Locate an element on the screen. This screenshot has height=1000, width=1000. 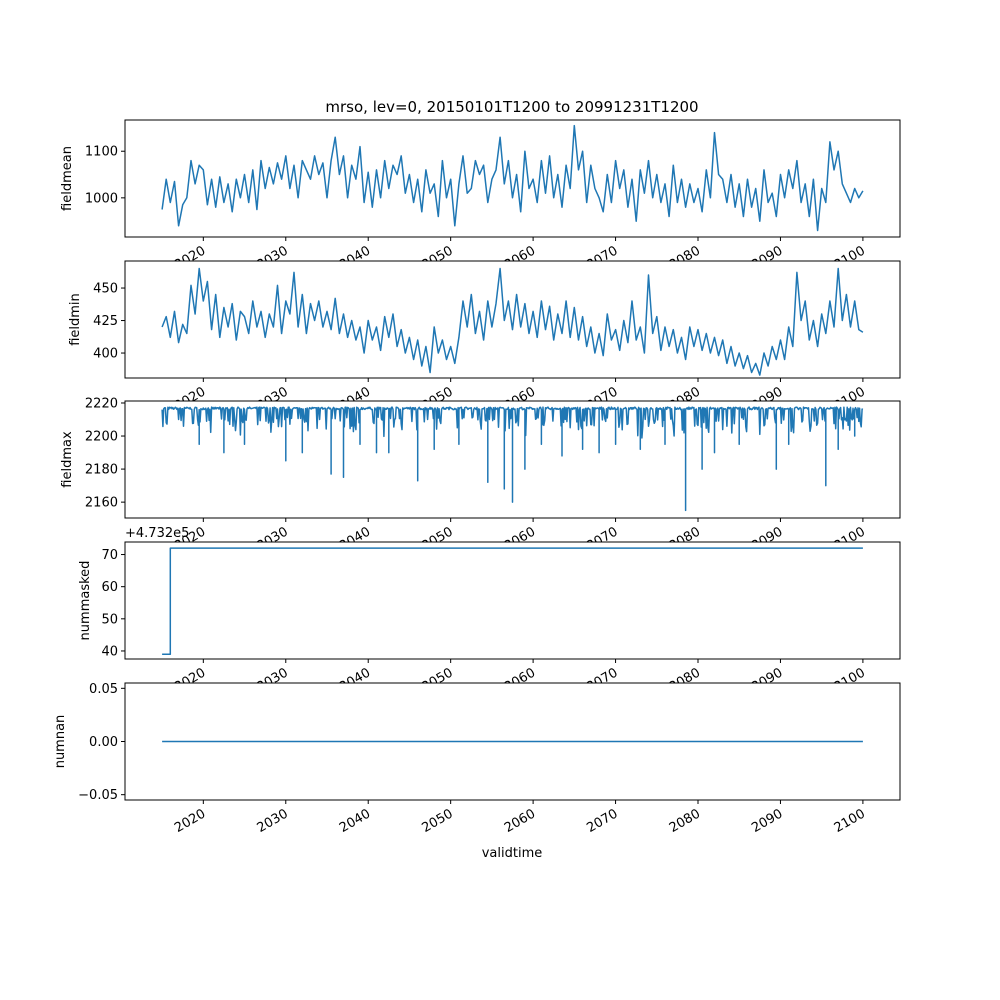
y-tick-label: 1100 is located at coordinates (101, 152).